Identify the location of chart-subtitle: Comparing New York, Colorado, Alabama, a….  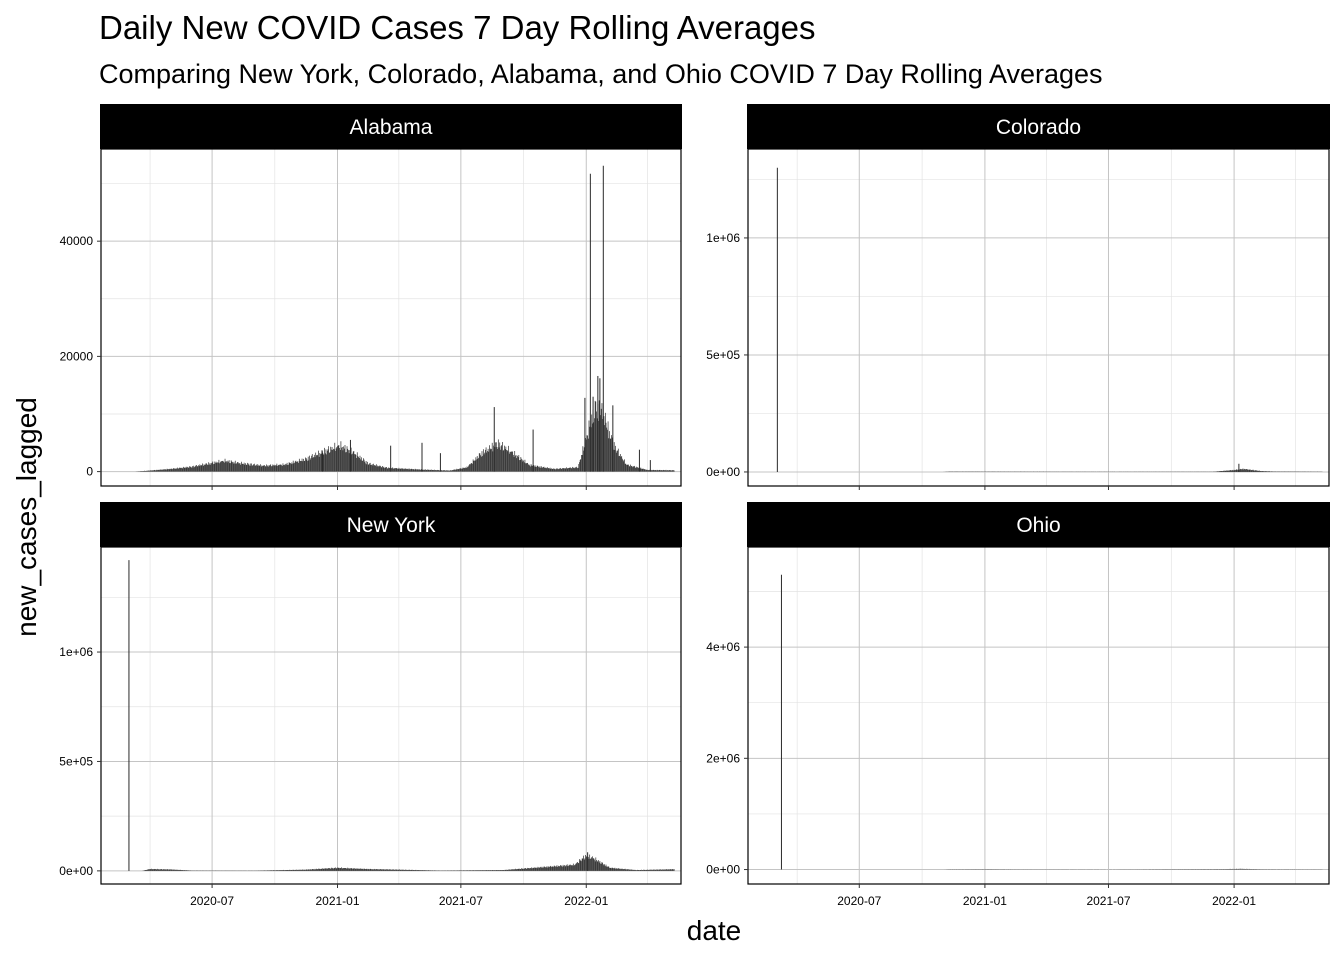
(601, 74).